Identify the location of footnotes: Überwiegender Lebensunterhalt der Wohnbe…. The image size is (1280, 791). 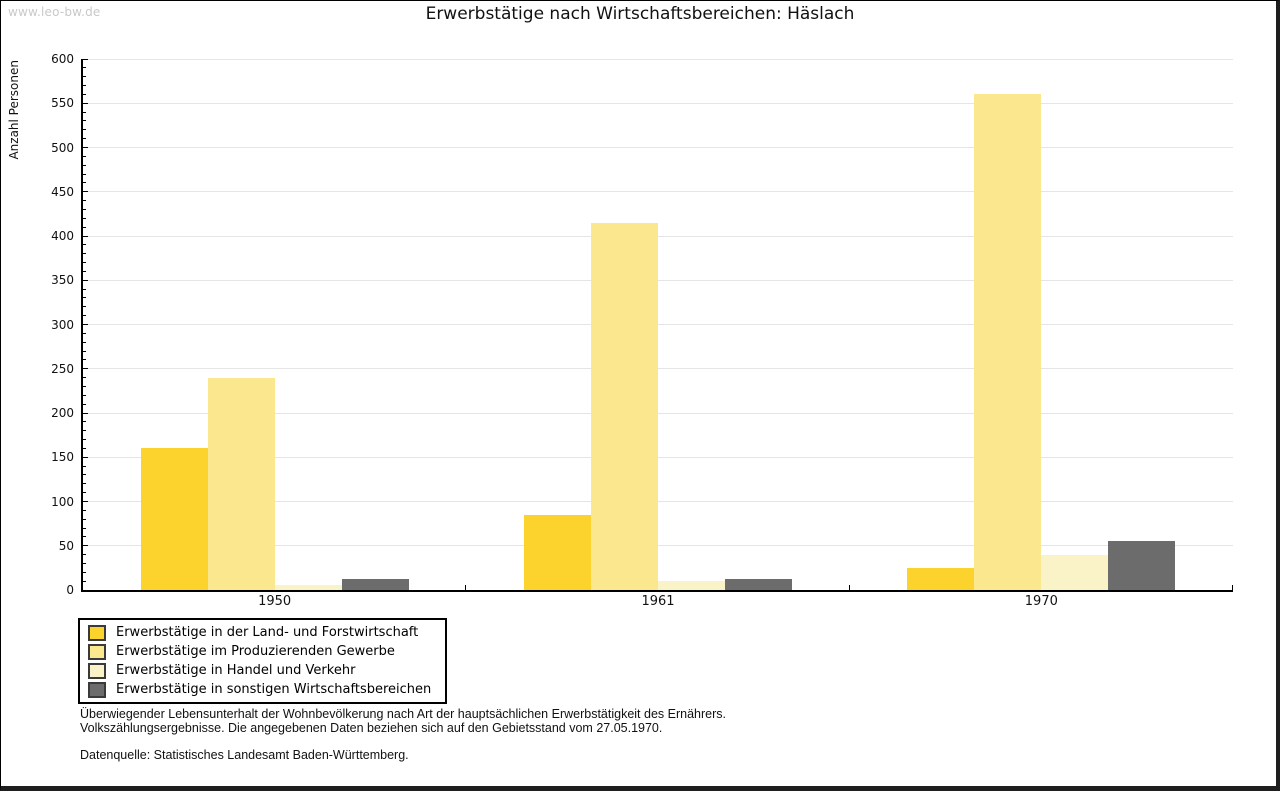
(403, 734).